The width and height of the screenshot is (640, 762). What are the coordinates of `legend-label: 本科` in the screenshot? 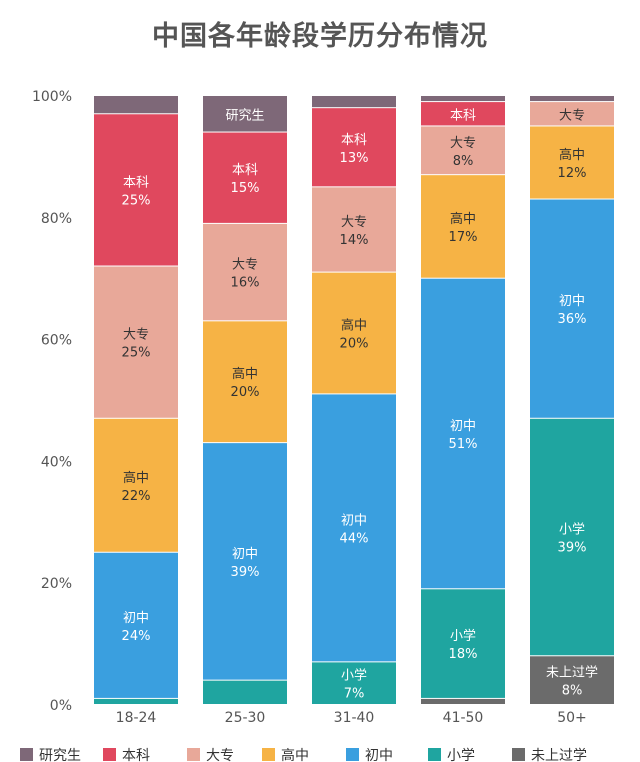 It's located at (136, 755).